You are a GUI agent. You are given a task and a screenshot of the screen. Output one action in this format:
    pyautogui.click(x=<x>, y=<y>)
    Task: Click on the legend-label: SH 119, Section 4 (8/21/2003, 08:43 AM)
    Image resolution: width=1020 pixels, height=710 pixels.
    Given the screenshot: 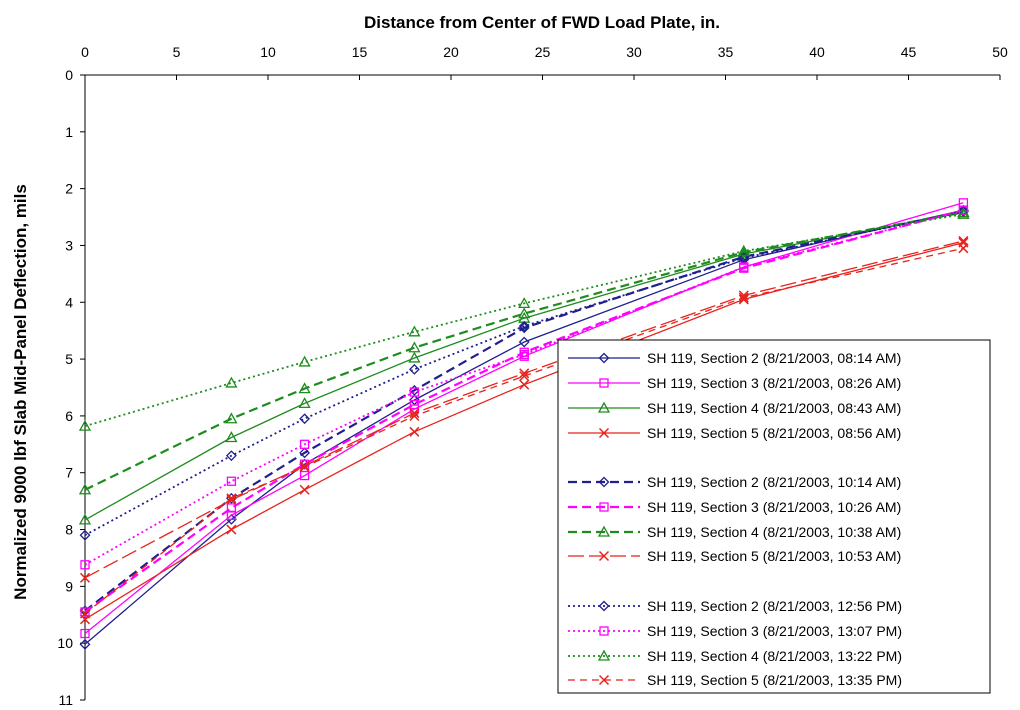 What is the action you would take?
    pyautogui.click(x=774, y=408)
    